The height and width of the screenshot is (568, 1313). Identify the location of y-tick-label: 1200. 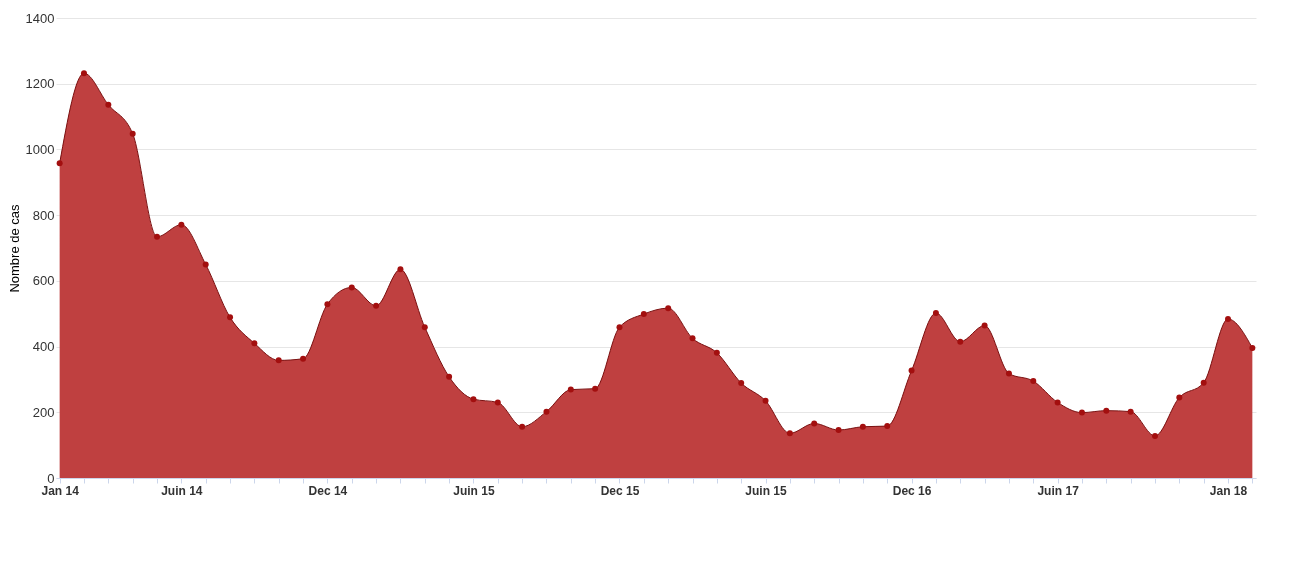
(40, 84).